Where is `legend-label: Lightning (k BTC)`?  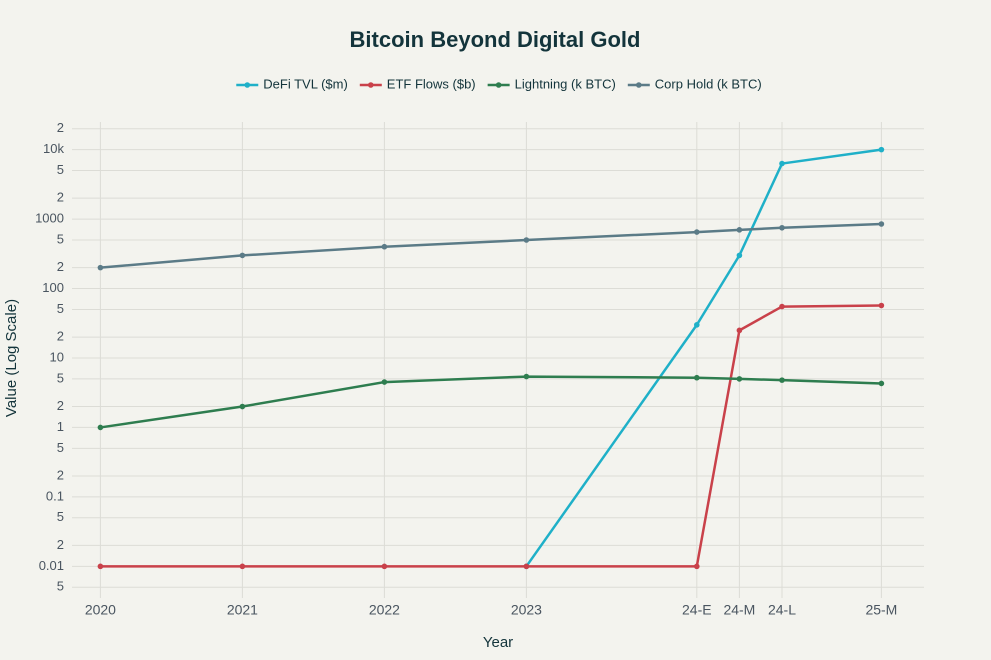 legend-label: Lightning (k BTC) is located at coordinates (565, 83).